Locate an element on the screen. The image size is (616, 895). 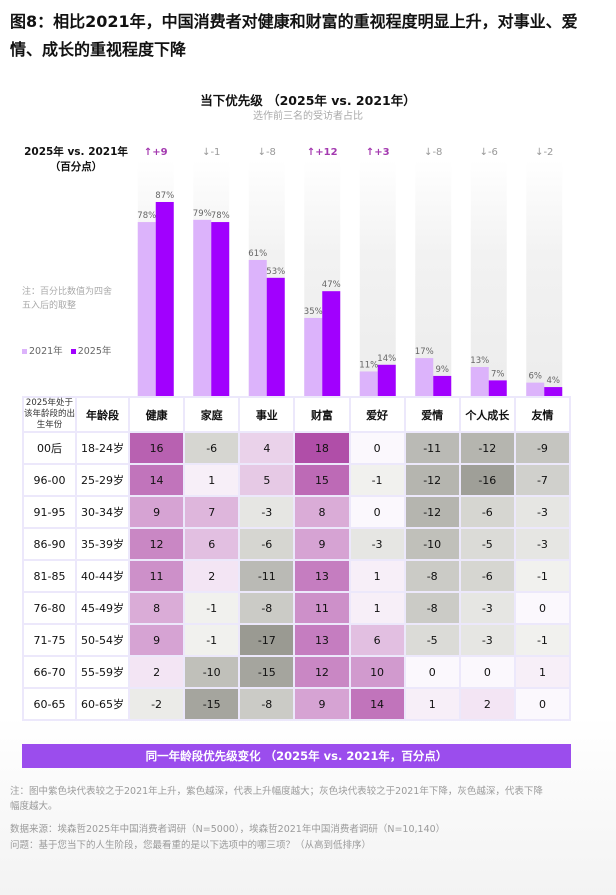
value-label: 6% is located at coordinates (536, 377).